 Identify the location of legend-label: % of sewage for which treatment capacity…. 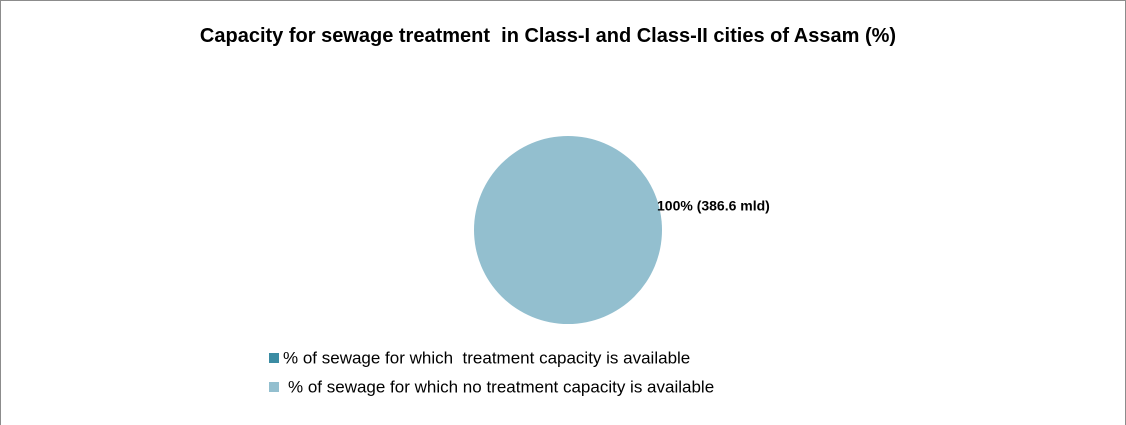
(486, 357).